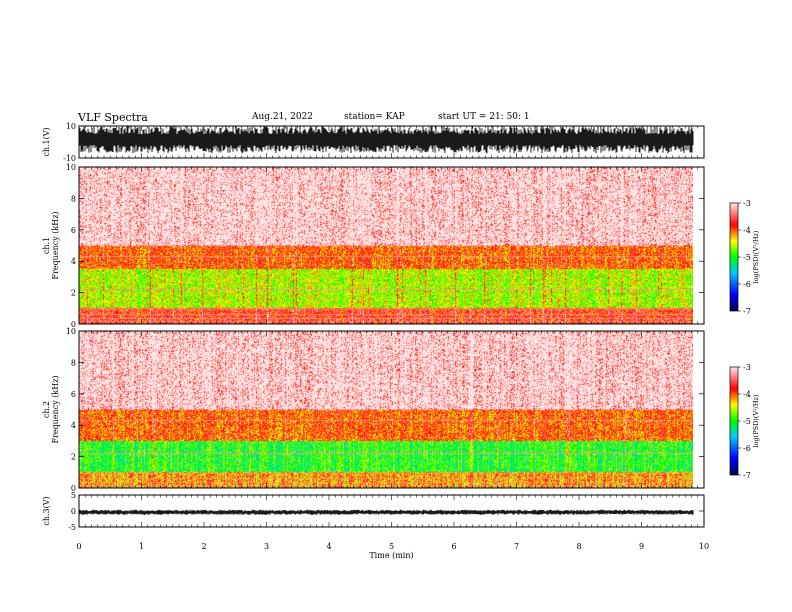  What do you see at coordinates (46, 510) in the screenshot?
I see `y-axis-label: ch.3(V)` at bounding box center [46, 510].